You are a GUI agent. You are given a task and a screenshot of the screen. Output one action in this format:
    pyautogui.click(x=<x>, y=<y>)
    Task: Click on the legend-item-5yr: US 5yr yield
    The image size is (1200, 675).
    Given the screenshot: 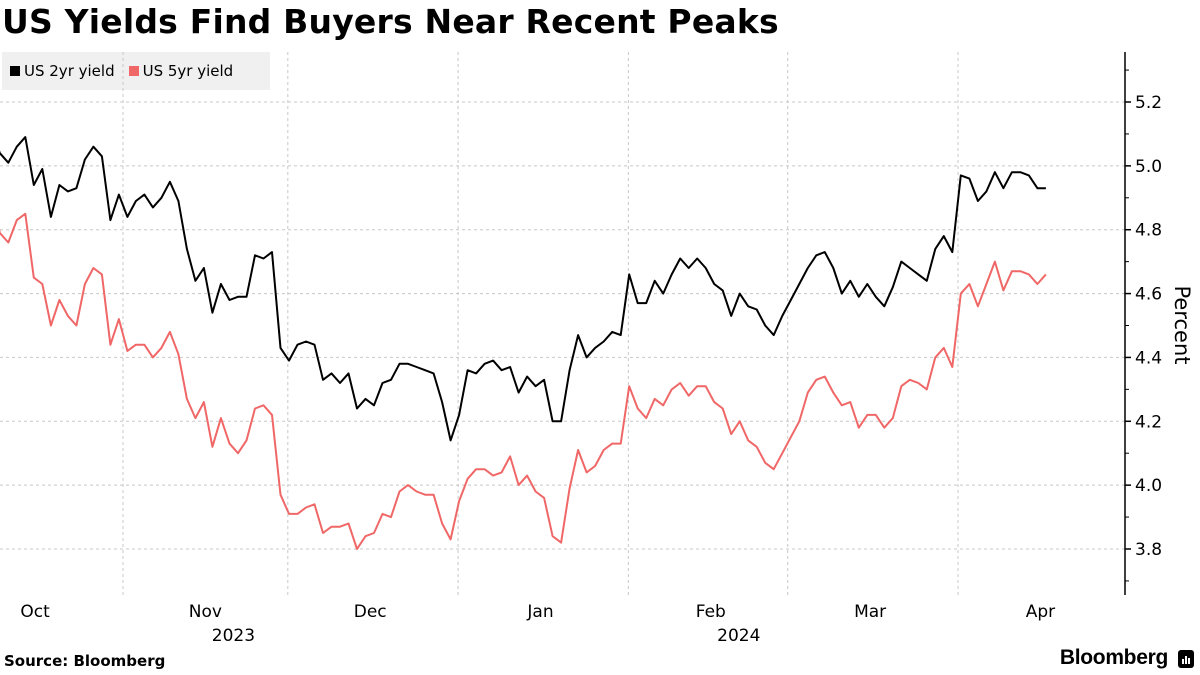 What is the action you would take?
    pyautogui.click(x=181, y=71)
    